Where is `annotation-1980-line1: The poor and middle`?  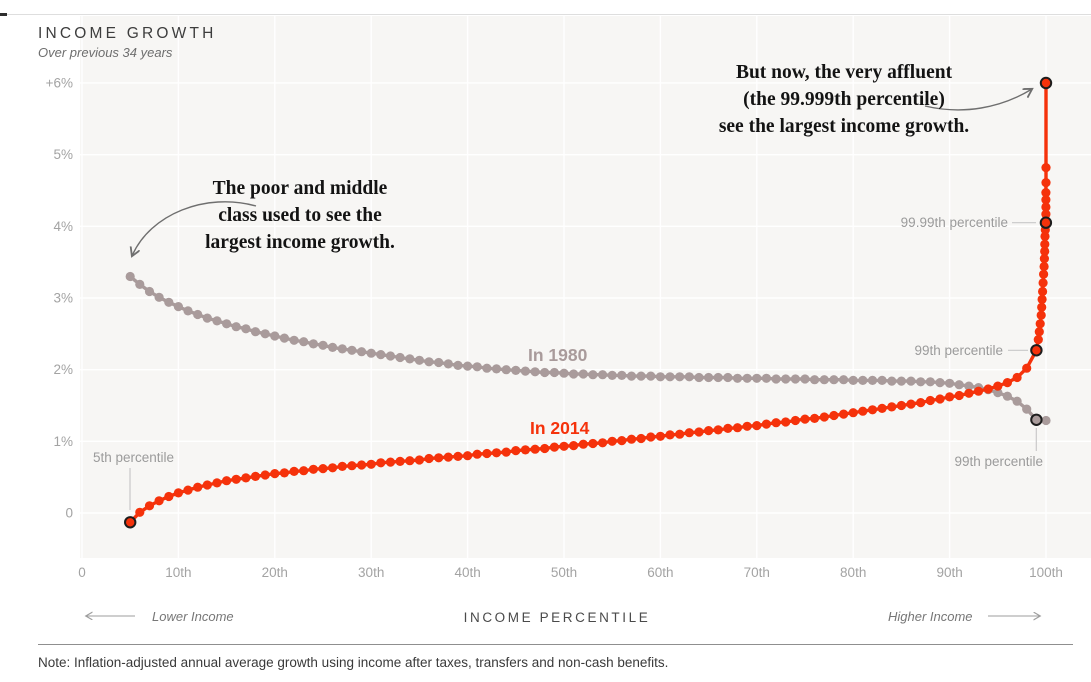 annotation-1980-line1: The poor and middle is located at coordinates (300, 188).